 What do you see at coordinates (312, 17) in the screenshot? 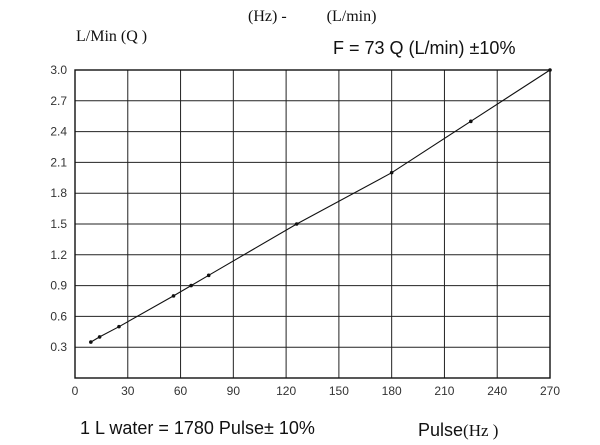
I see `chart-title: (Hz) - (L/min)` at bounding box center [312, 17].